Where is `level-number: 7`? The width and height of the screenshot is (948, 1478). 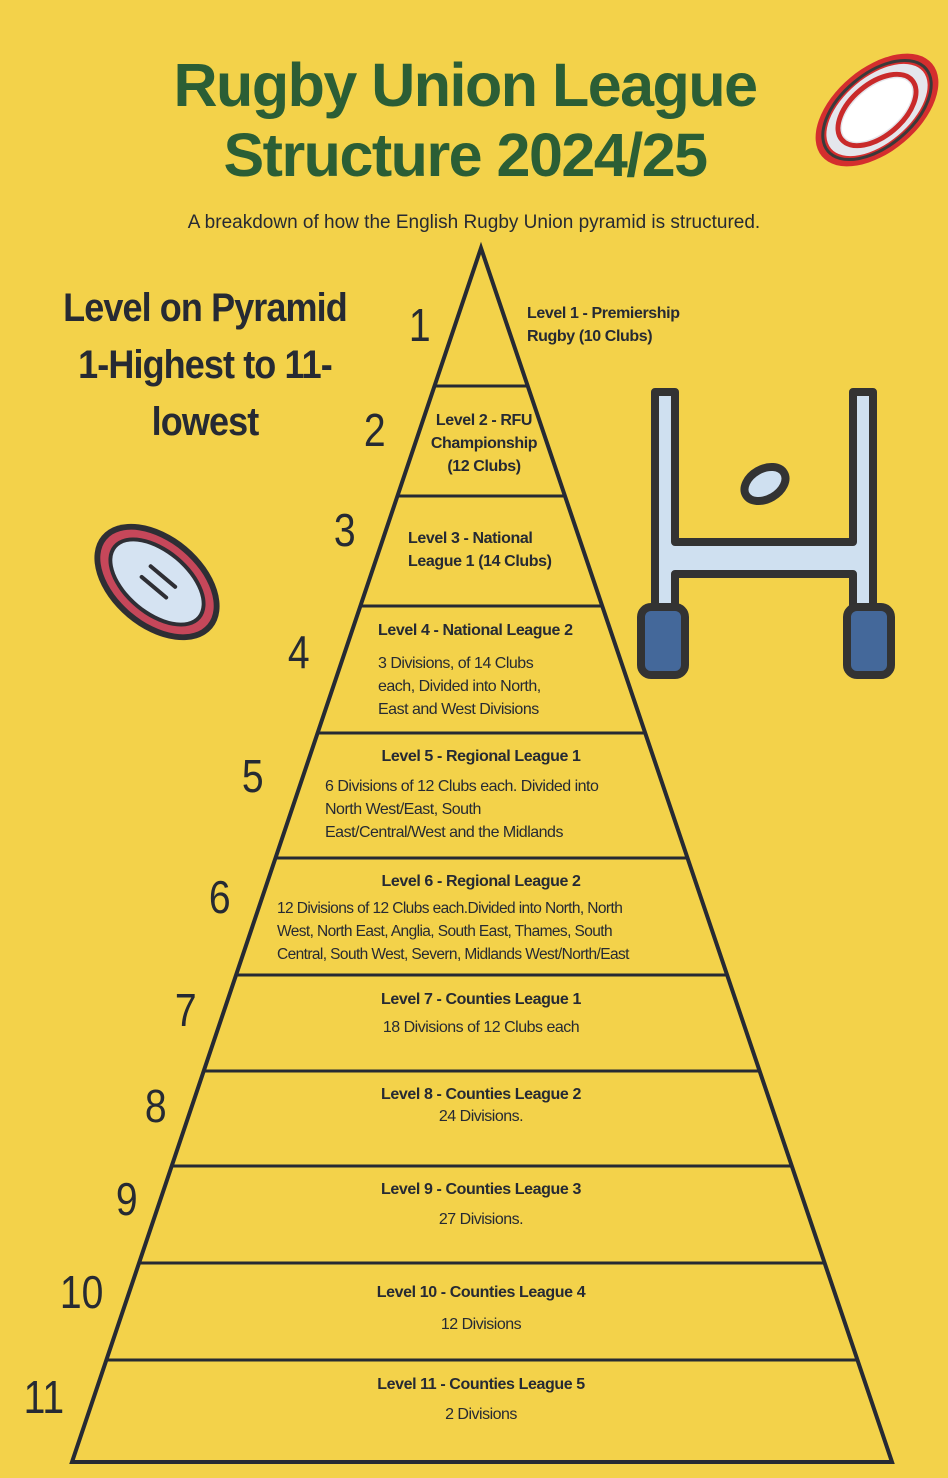
level-number: 7 is located at coordinates (185, 1010).